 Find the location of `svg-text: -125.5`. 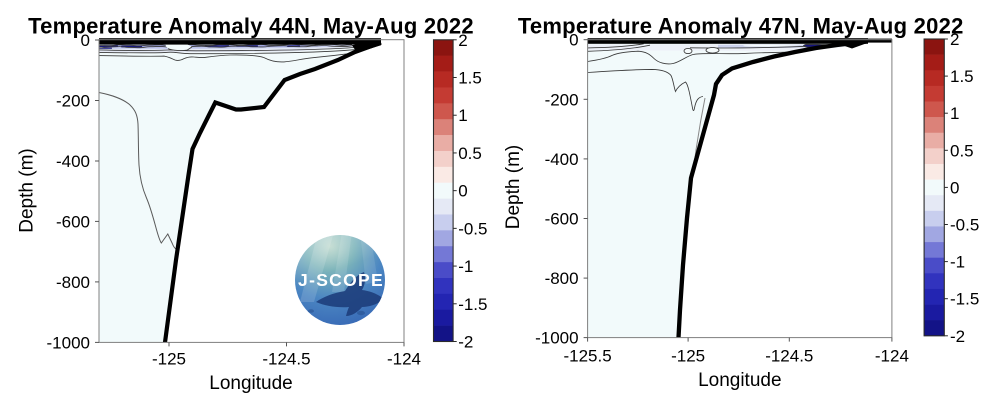

svg-text: -125.5 is located at coordinates (587, 356).